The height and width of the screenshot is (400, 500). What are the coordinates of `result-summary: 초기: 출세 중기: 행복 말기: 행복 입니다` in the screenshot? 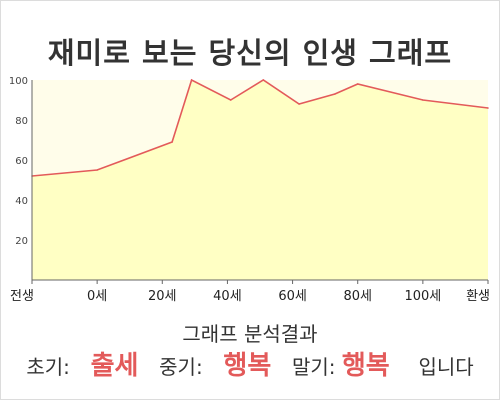 It's located at (250, 363).